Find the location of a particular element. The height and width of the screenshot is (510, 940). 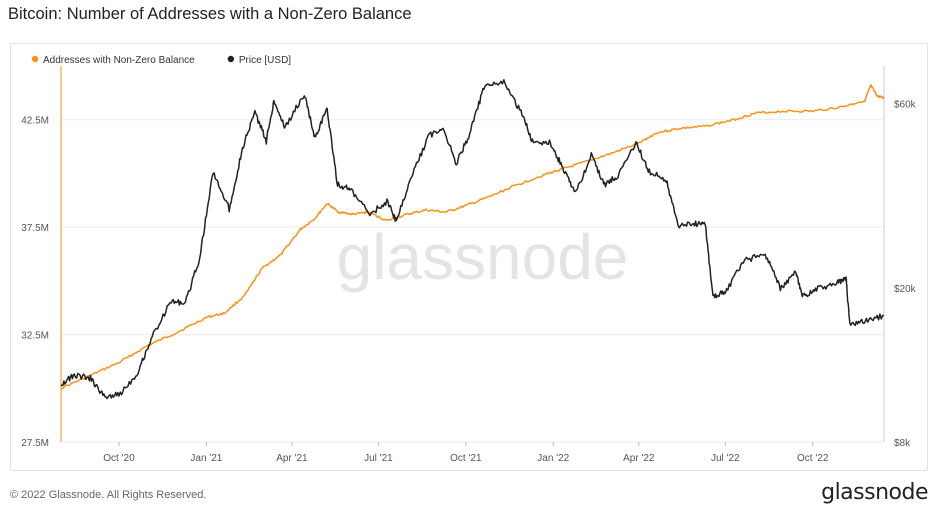

left-y-tick-label: 37.5M is located at coordinates (35, 228).